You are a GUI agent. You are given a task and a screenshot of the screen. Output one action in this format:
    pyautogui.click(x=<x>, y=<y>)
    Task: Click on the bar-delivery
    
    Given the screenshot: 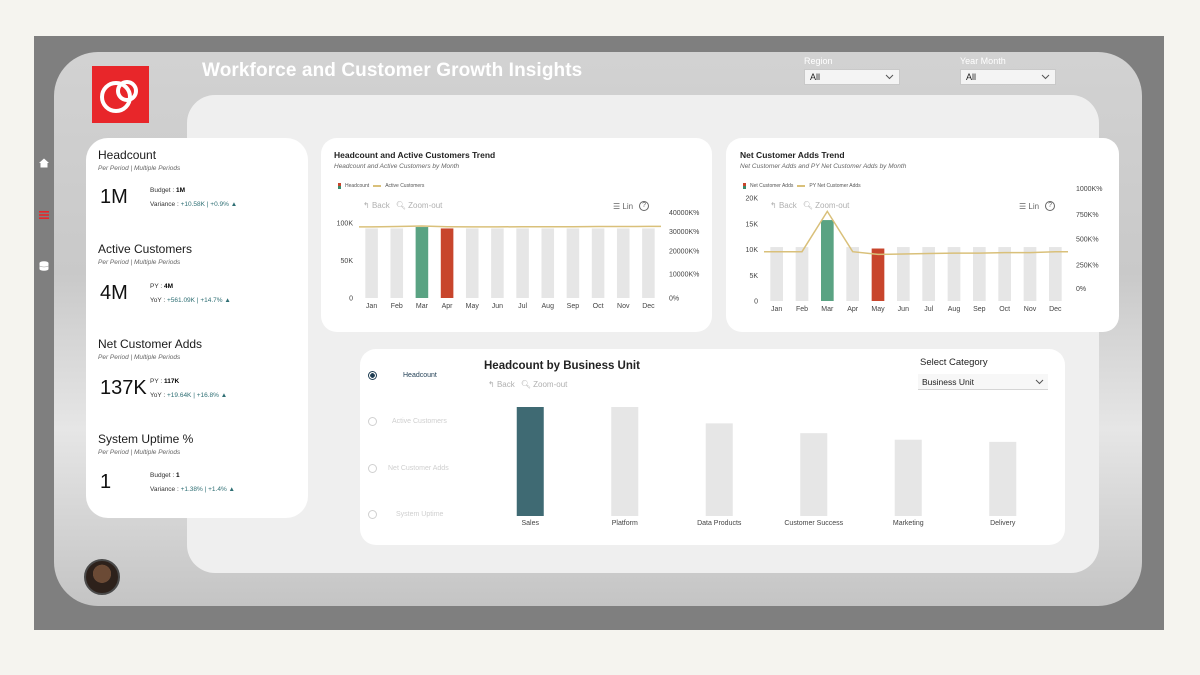 What is the action you would take?
    pyautogui.click(x=1003, y=478)
    